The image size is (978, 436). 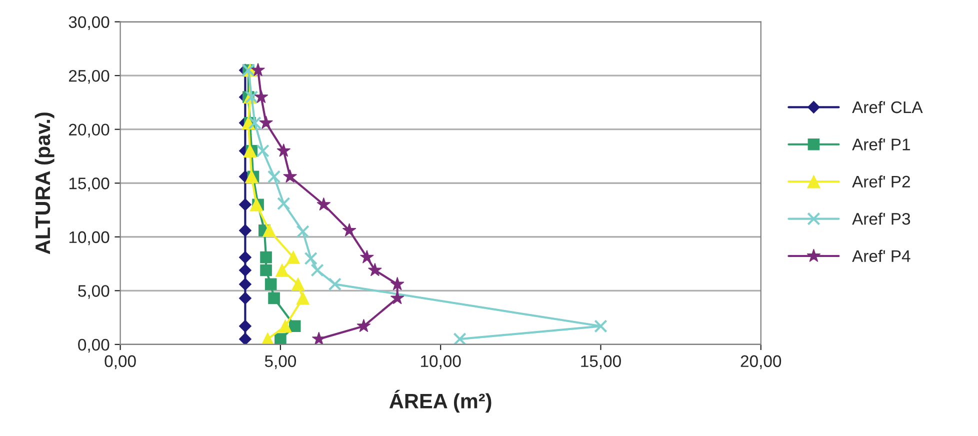 I want to click on y-tick-label: 25,00, so click(x=89, y=77).